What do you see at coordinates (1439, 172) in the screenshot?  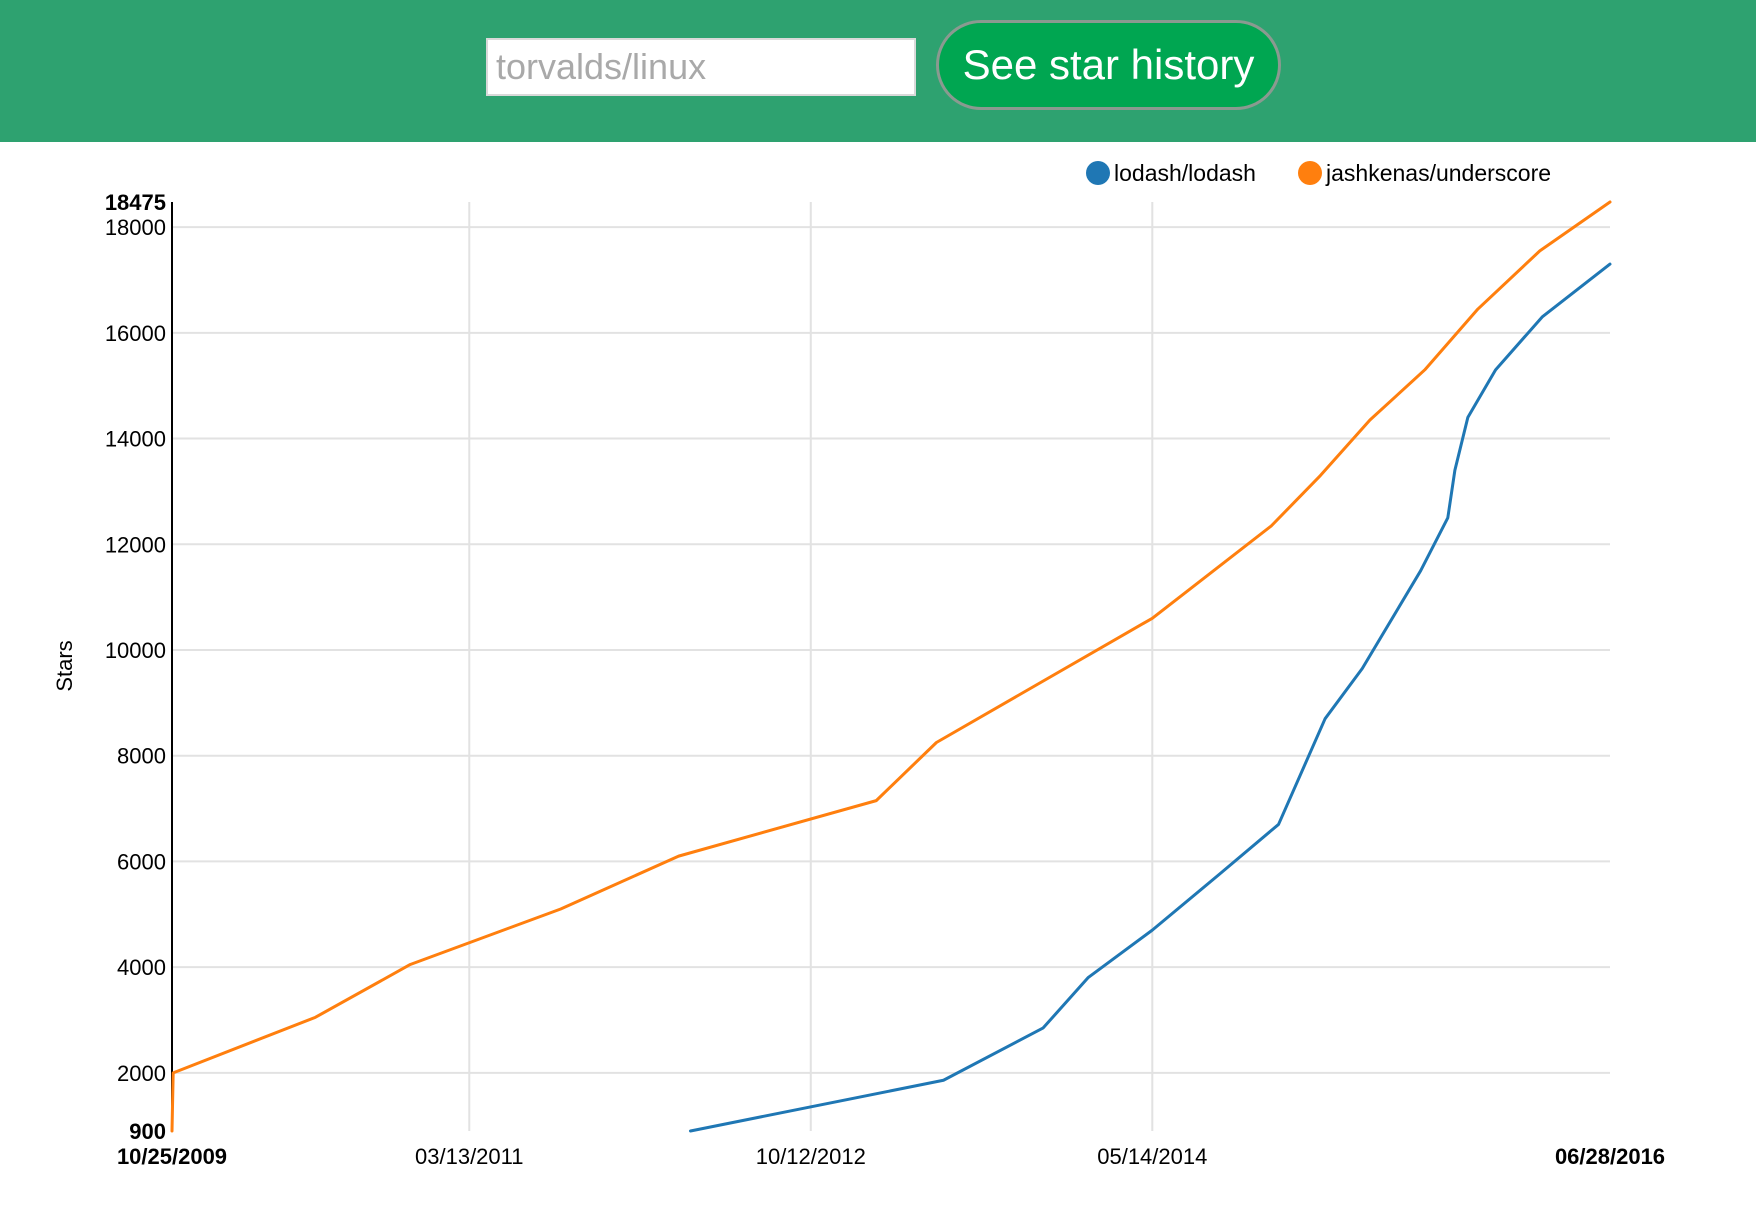 I see `legend-label: jashkenas/underscore` at bounding box center [1439, 172].